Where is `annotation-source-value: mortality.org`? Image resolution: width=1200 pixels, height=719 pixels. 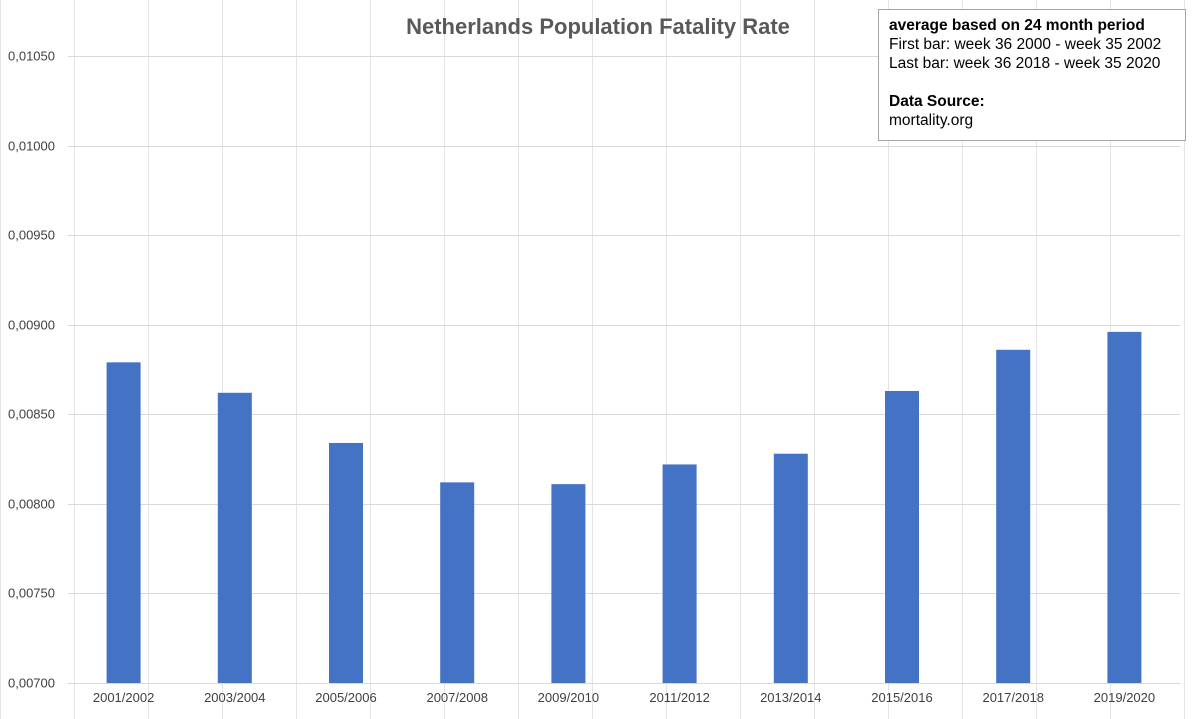
annotation-source-value: mortality.org is located at coordinates (931, 120).